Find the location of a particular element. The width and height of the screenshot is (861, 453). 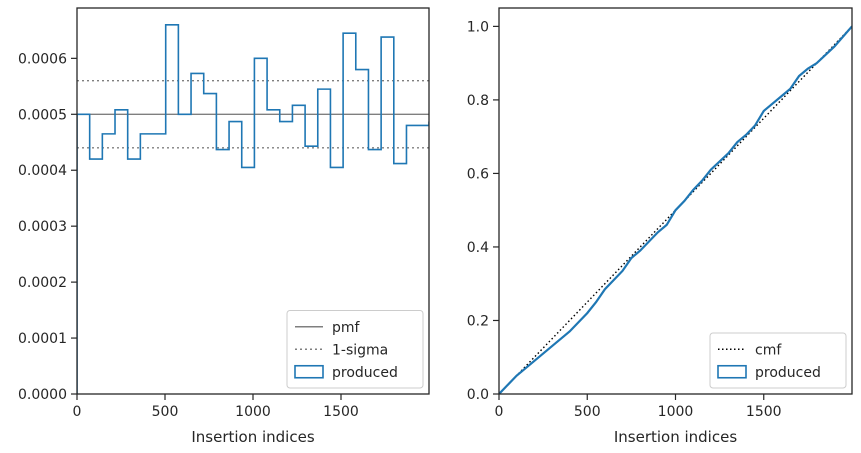

legend: cmf produced is located at coordinates (778, 360).